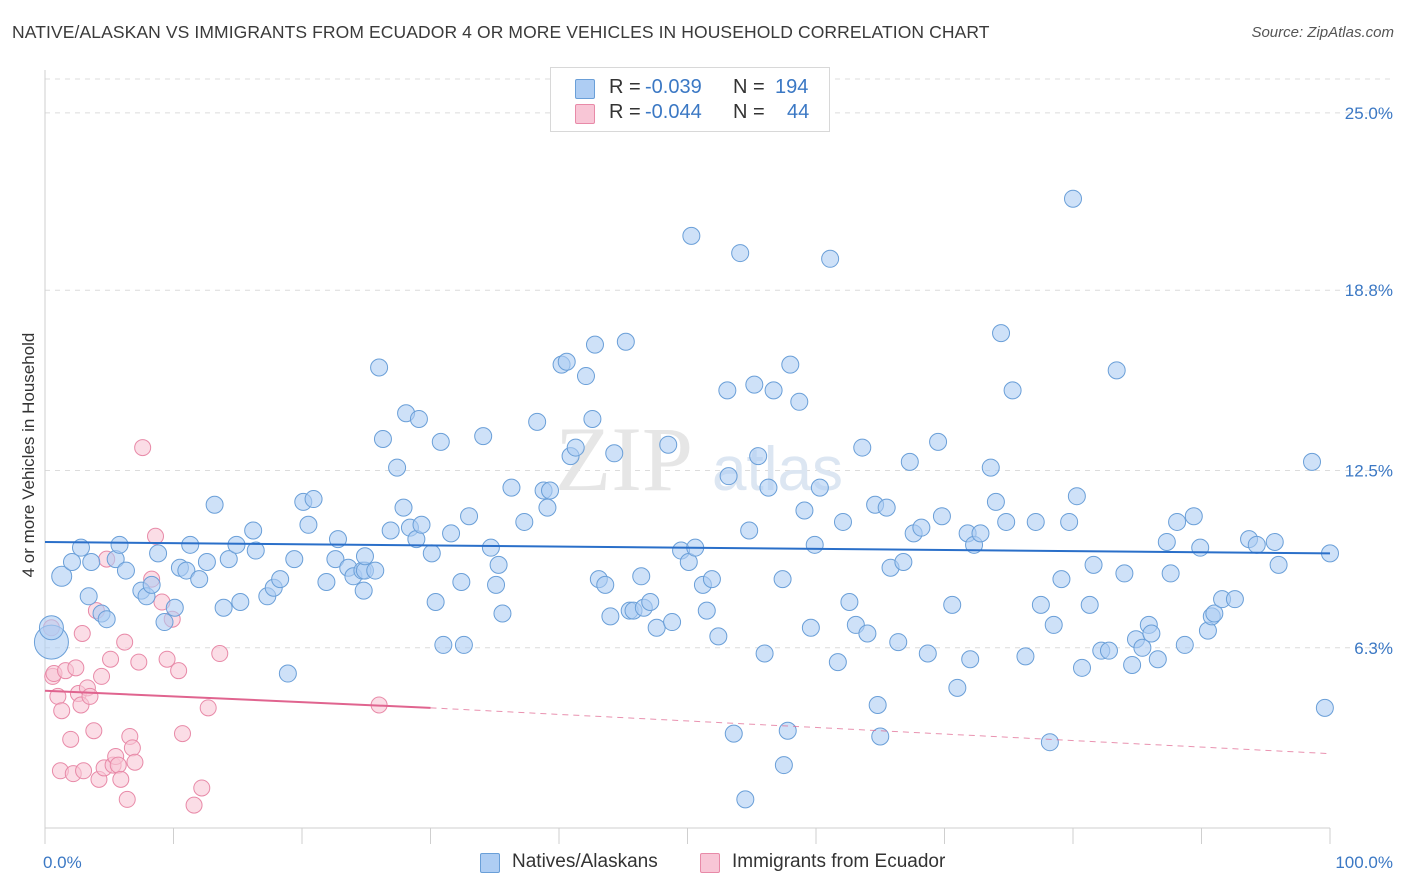 Image resolution: width=1406 pixels, height=892 pixels. I want to click on trend-line-natives, so click(687, 547).